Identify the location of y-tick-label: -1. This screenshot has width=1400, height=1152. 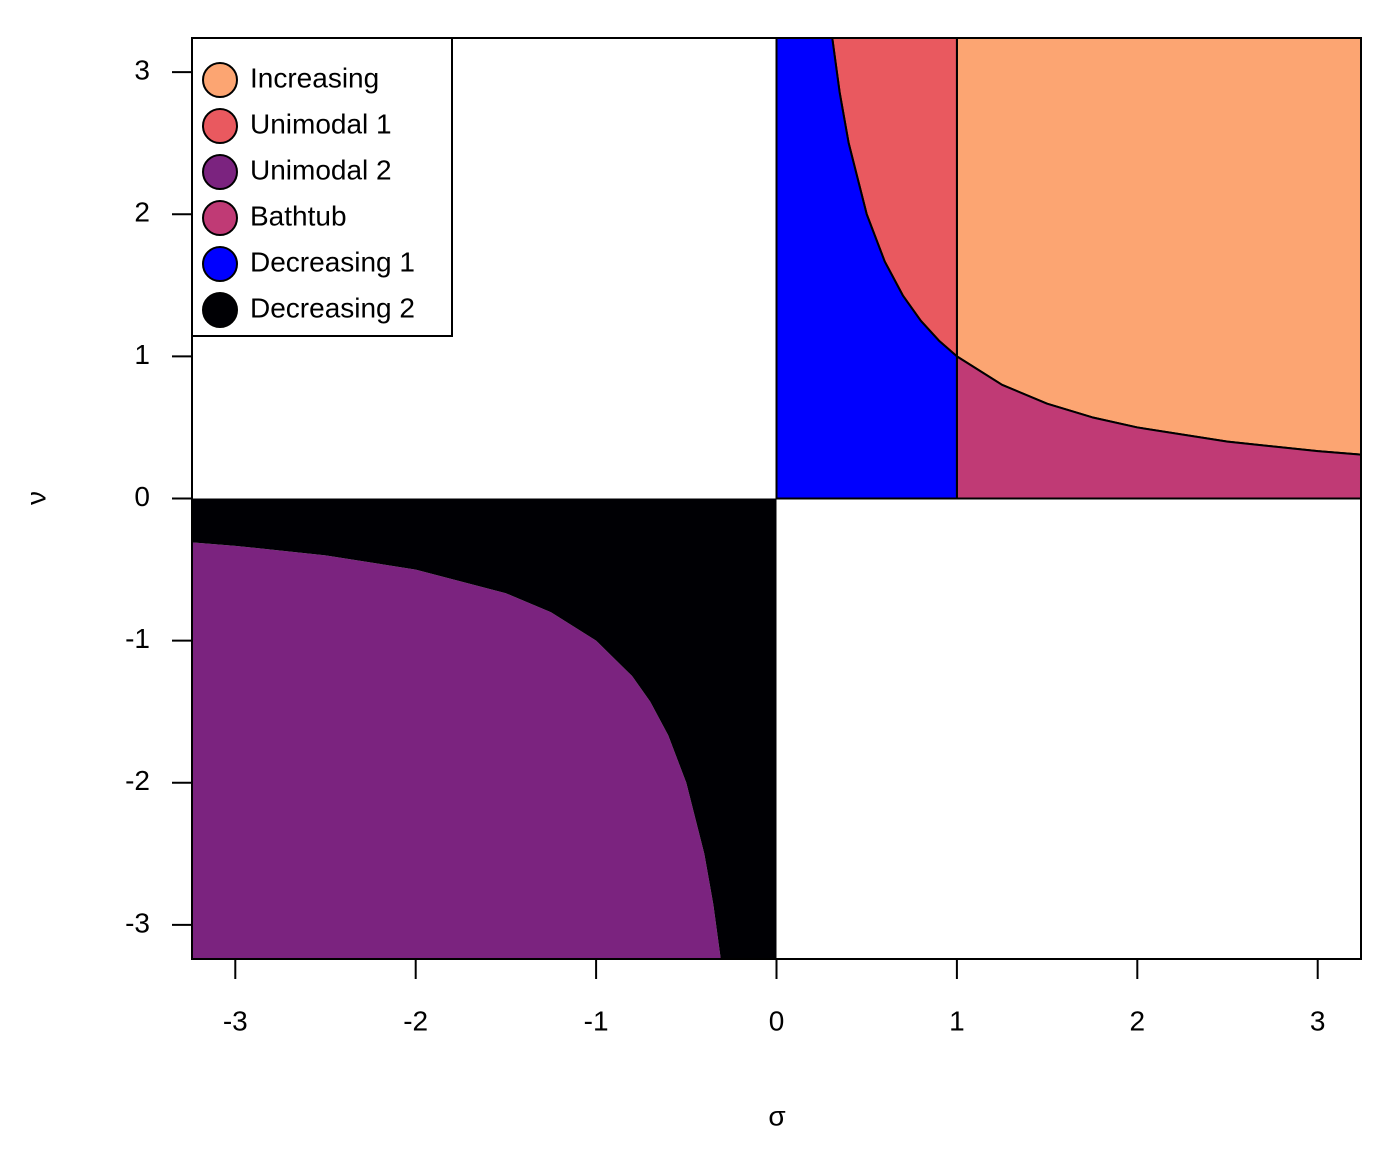
(137, 638).